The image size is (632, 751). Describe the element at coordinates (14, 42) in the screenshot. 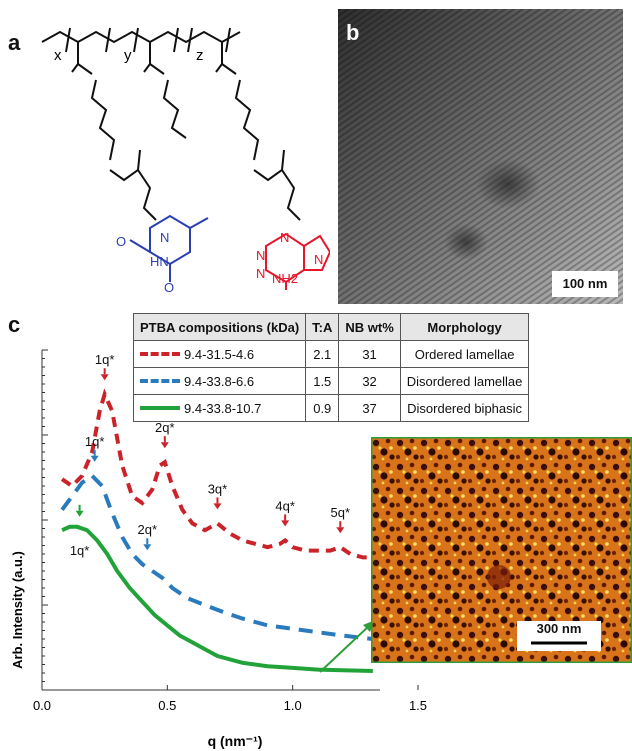

I see `panel-label-a: a` at that location.